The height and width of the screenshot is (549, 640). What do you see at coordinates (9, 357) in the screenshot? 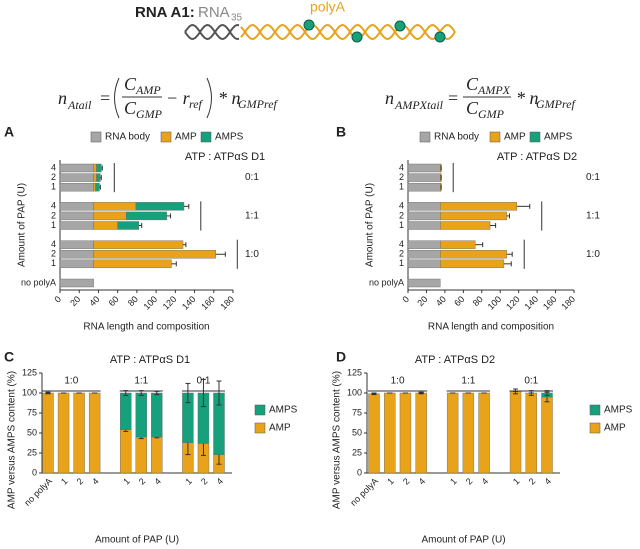
I see `panel-letter: C` at bounding box center [9, 357].